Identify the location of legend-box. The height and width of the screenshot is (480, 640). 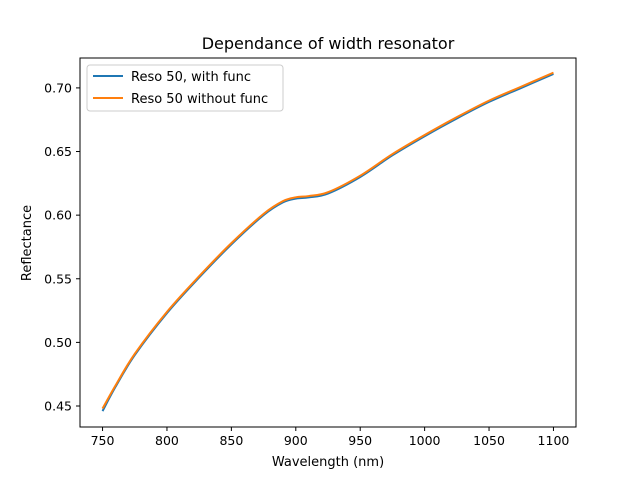
(185, 88).